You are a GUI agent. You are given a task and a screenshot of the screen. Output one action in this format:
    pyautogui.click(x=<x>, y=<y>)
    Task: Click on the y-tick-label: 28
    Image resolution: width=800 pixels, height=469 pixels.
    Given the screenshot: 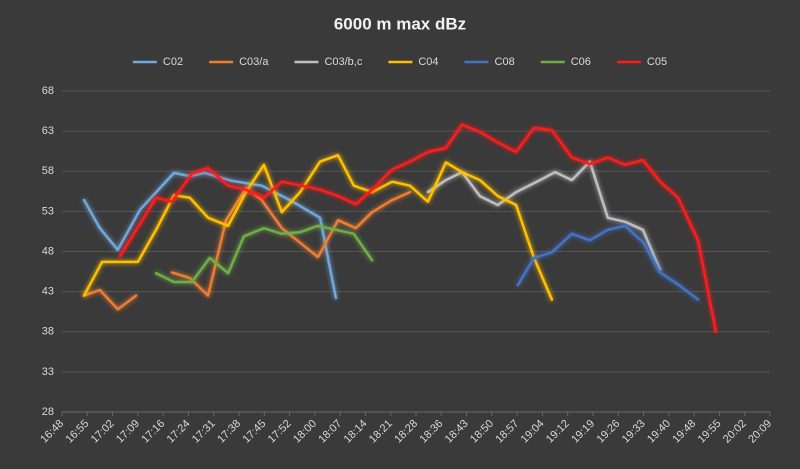 What is the action you would take?
    pyautogui.click(x=48, y=412)
    